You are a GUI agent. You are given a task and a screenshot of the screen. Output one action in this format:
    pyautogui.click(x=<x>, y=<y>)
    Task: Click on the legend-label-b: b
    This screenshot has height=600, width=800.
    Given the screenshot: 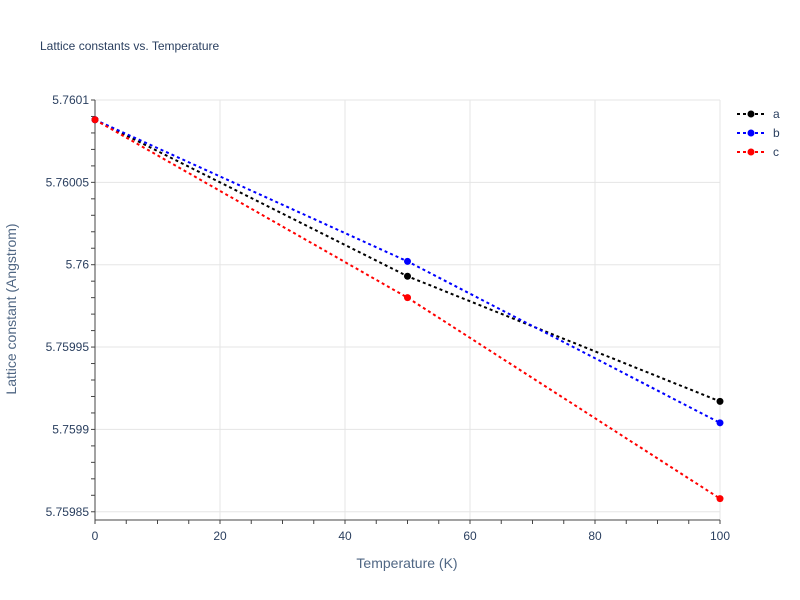 What is the action you would take?
    pyautogui.click(x=776, y=133)
    